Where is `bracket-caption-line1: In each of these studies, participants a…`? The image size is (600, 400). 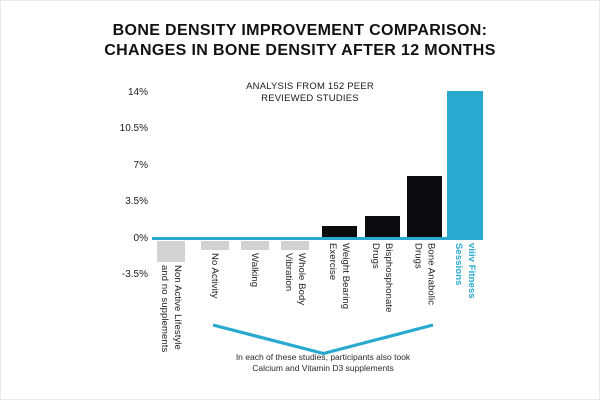
bracket-caption-line1: In each of these studies, participants a… is located at coordinates (323, 357).